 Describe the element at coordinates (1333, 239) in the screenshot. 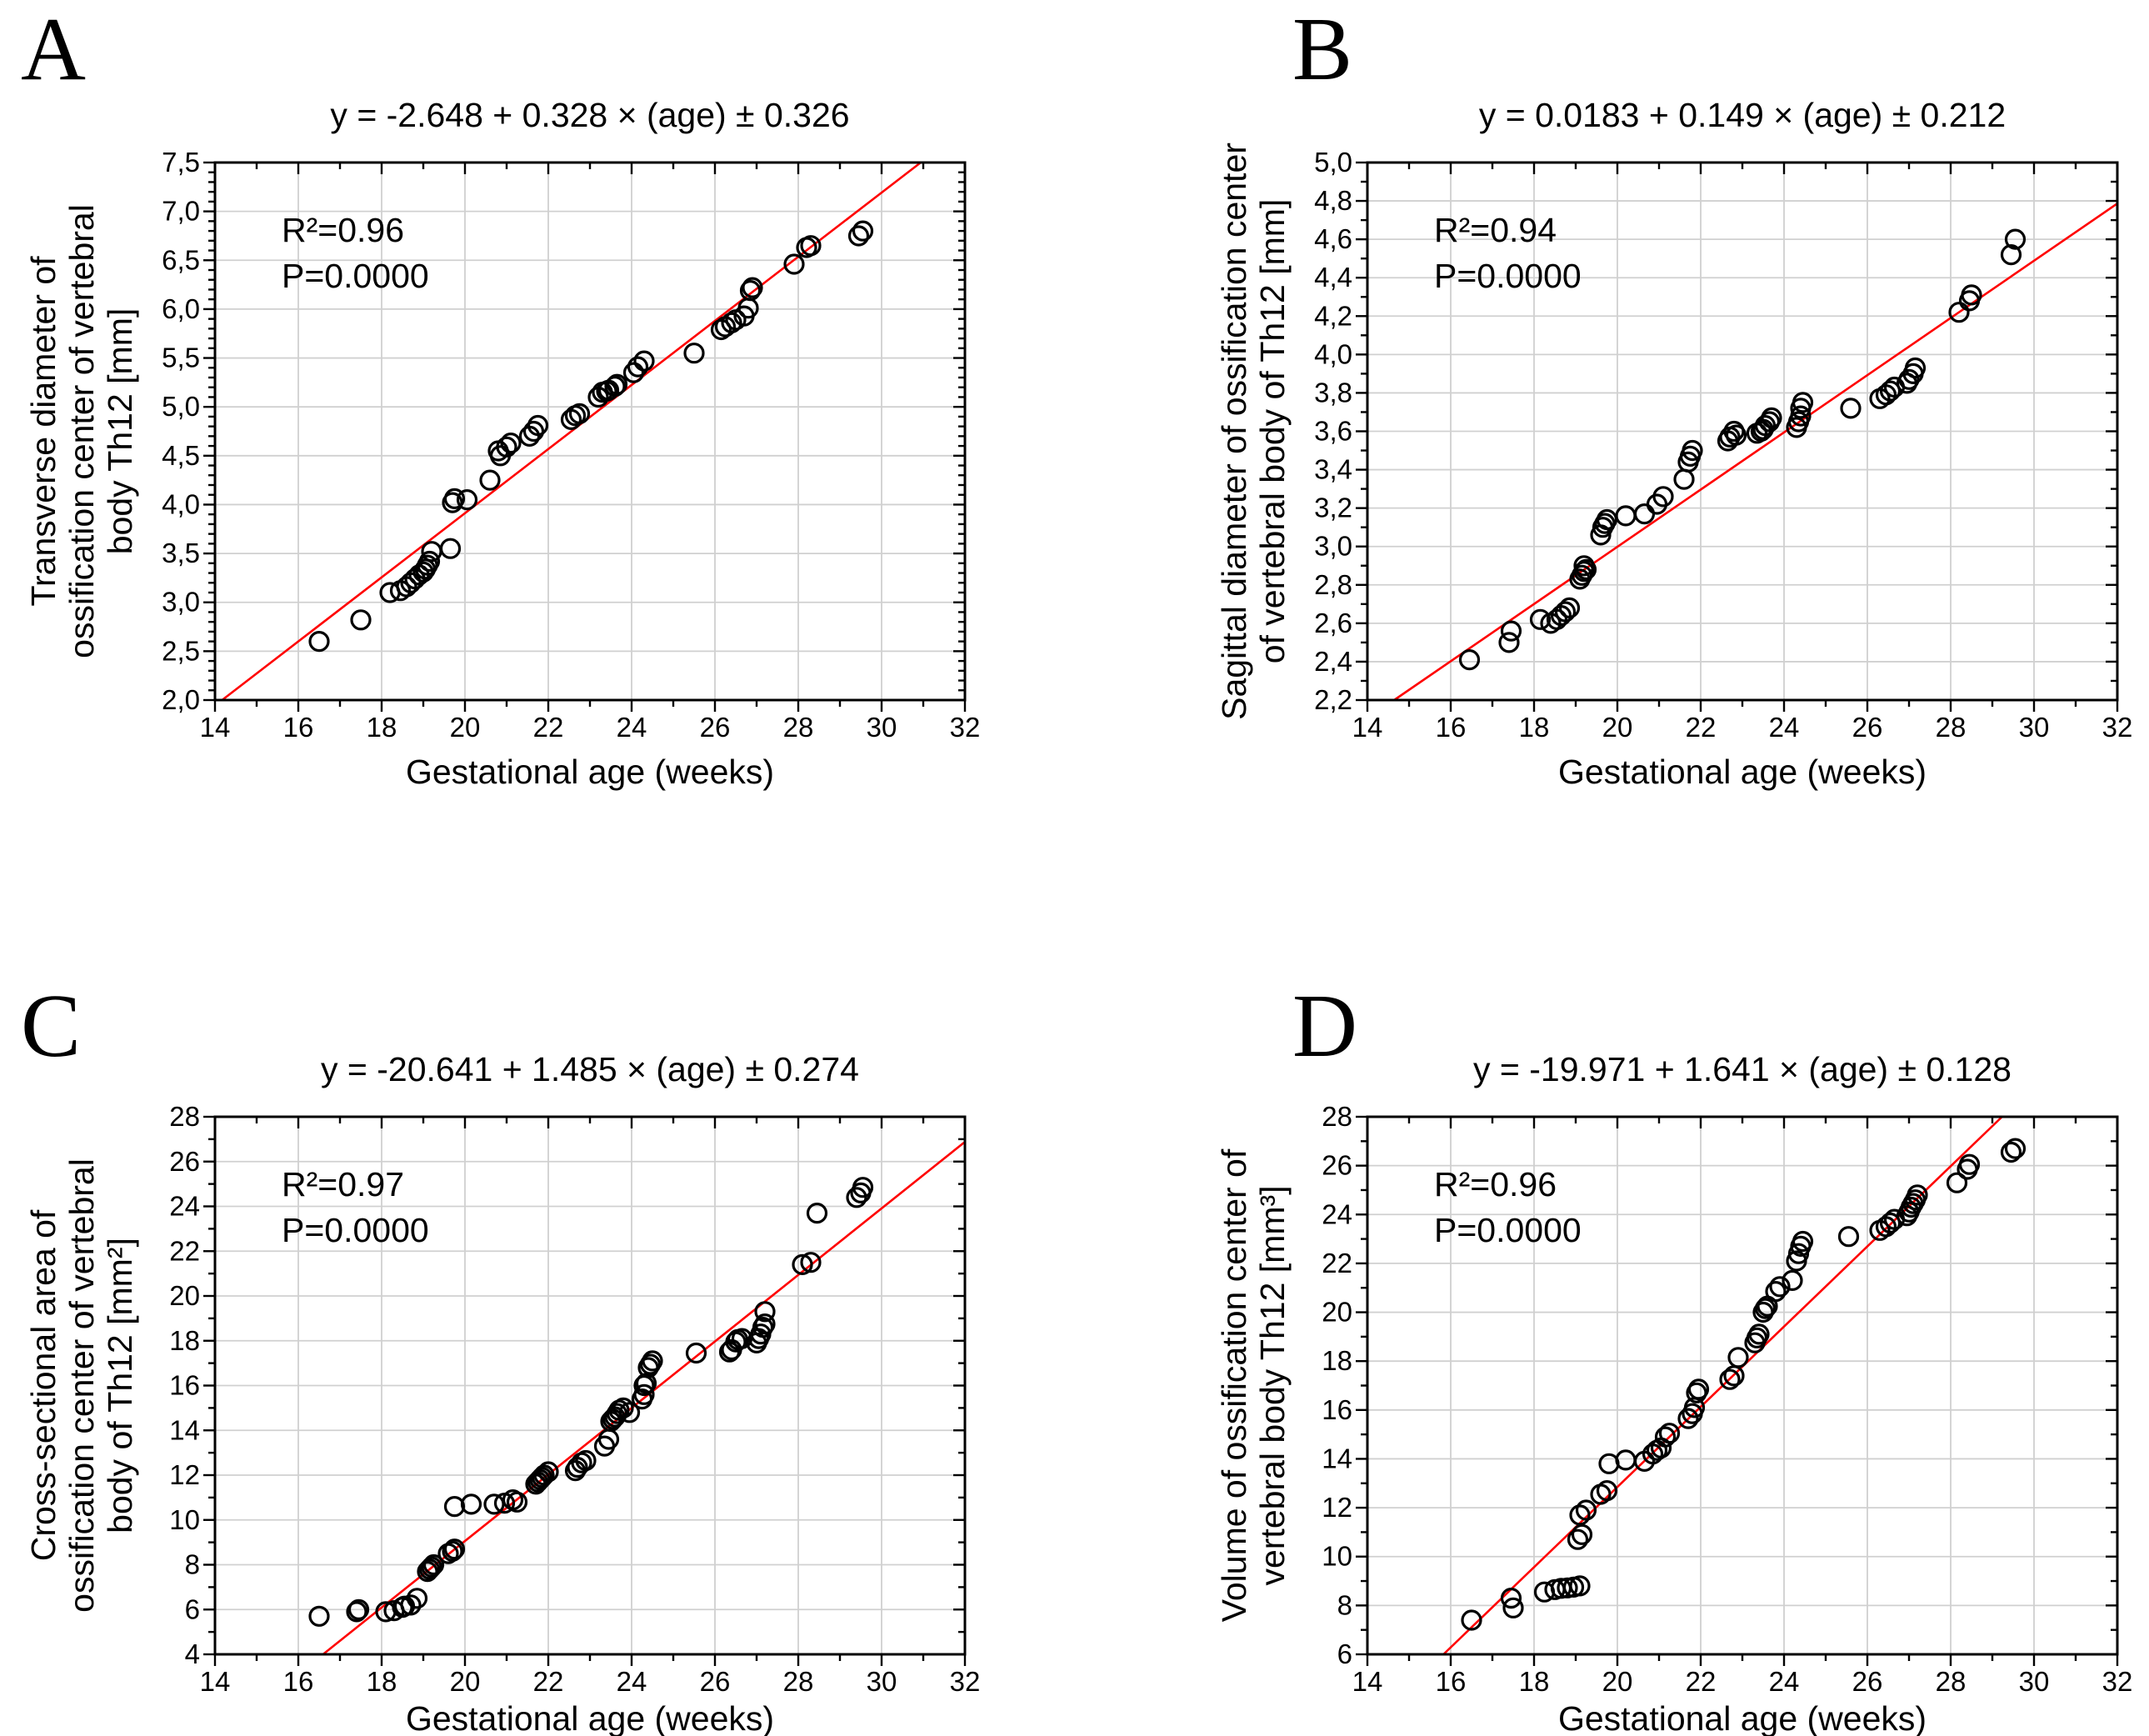

I see `svg-text: 4,6` at that location.